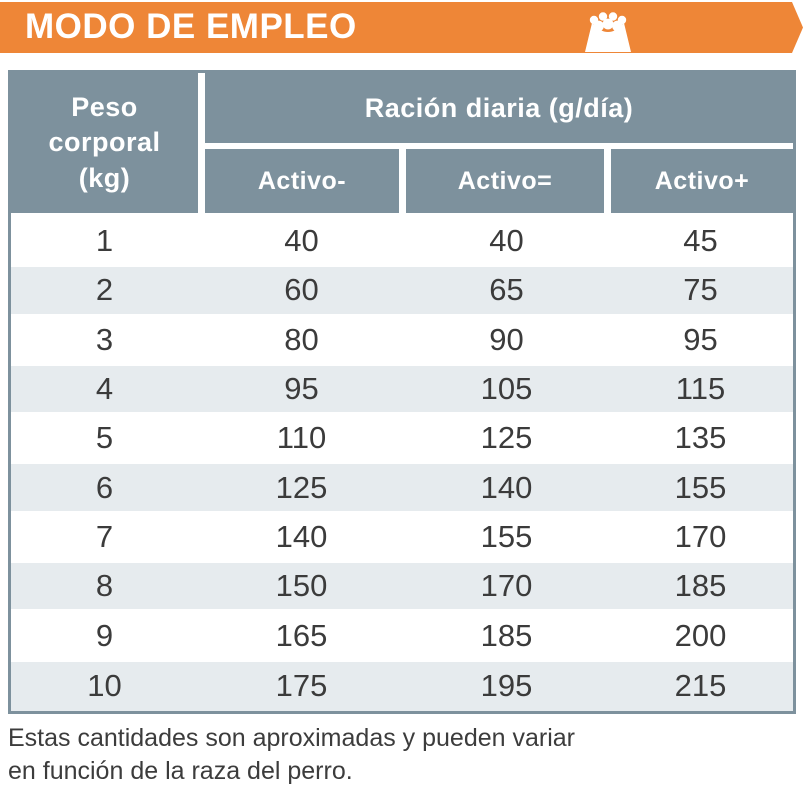 This screenshot has height=792, width=804. What do you see at coordinates (402, 243) in the screenshot?
I see `table-row: 1 40 40 45` at bounding box center [402, 243].